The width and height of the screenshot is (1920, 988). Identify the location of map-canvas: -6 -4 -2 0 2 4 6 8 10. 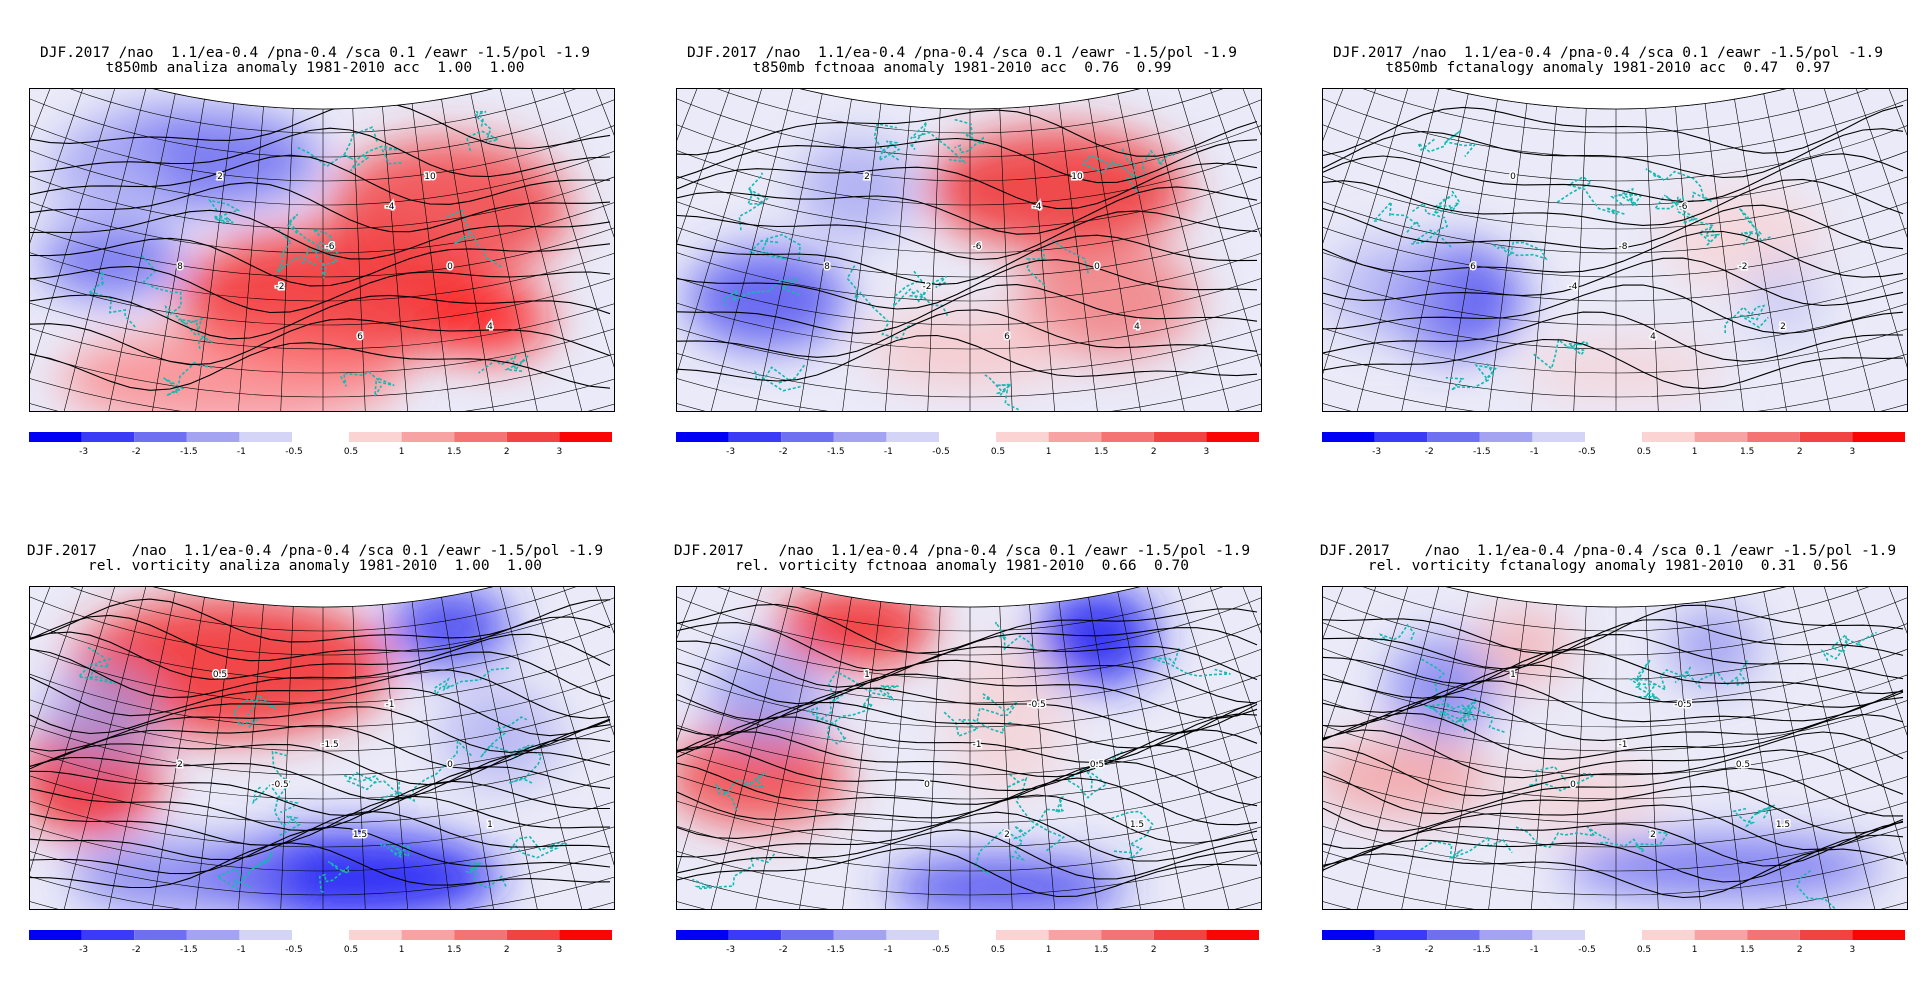
(969, 250).